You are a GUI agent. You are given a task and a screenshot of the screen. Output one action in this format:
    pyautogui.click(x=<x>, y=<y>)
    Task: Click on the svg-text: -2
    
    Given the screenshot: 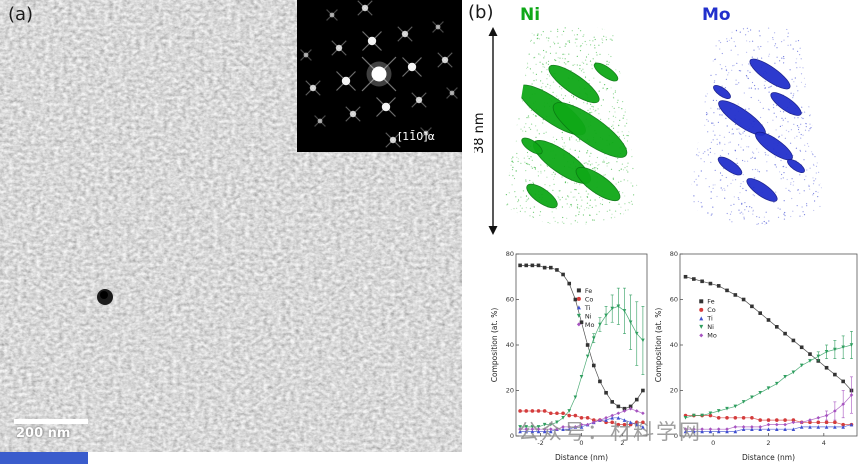 What is the action you would take?
    pyautogui.click(x=540, y=443)
    